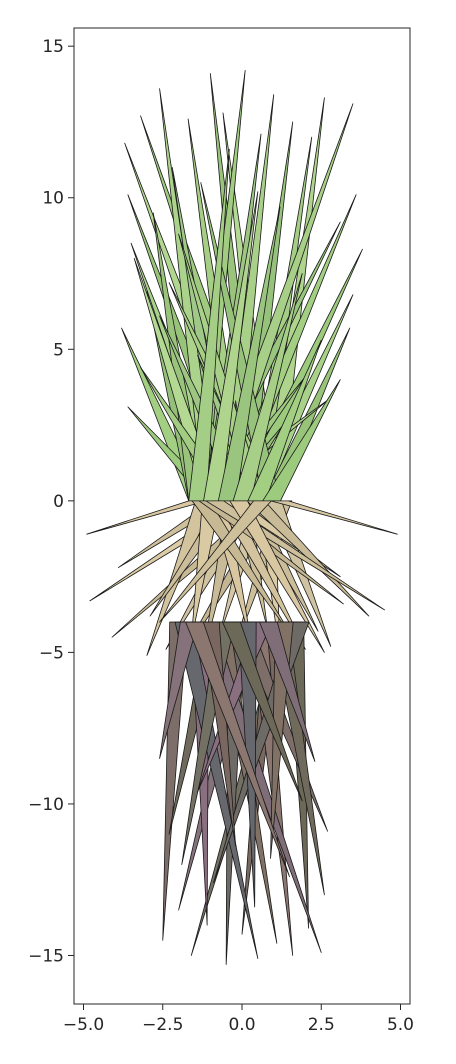  I want to click on y-tick-label: 15, so click(53, 47).